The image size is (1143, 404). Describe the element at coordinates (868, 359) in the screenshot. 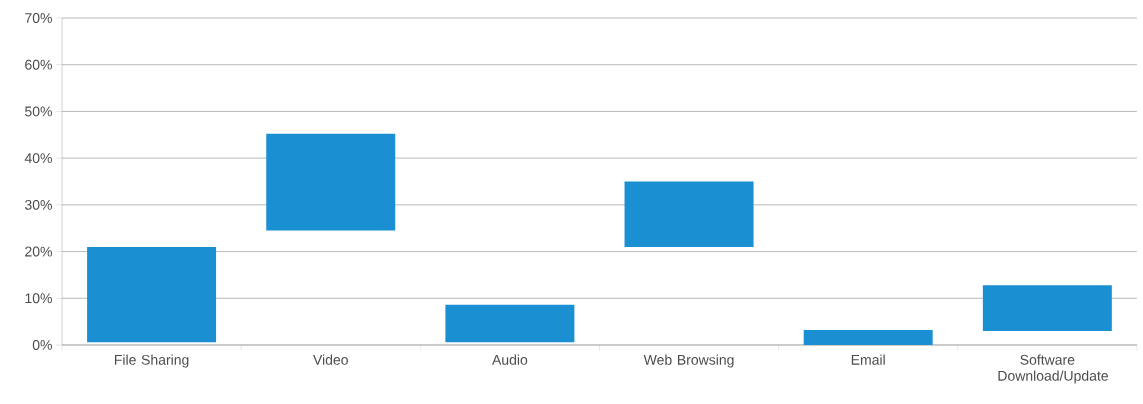

I see `x-tick-label: Email` at that location.